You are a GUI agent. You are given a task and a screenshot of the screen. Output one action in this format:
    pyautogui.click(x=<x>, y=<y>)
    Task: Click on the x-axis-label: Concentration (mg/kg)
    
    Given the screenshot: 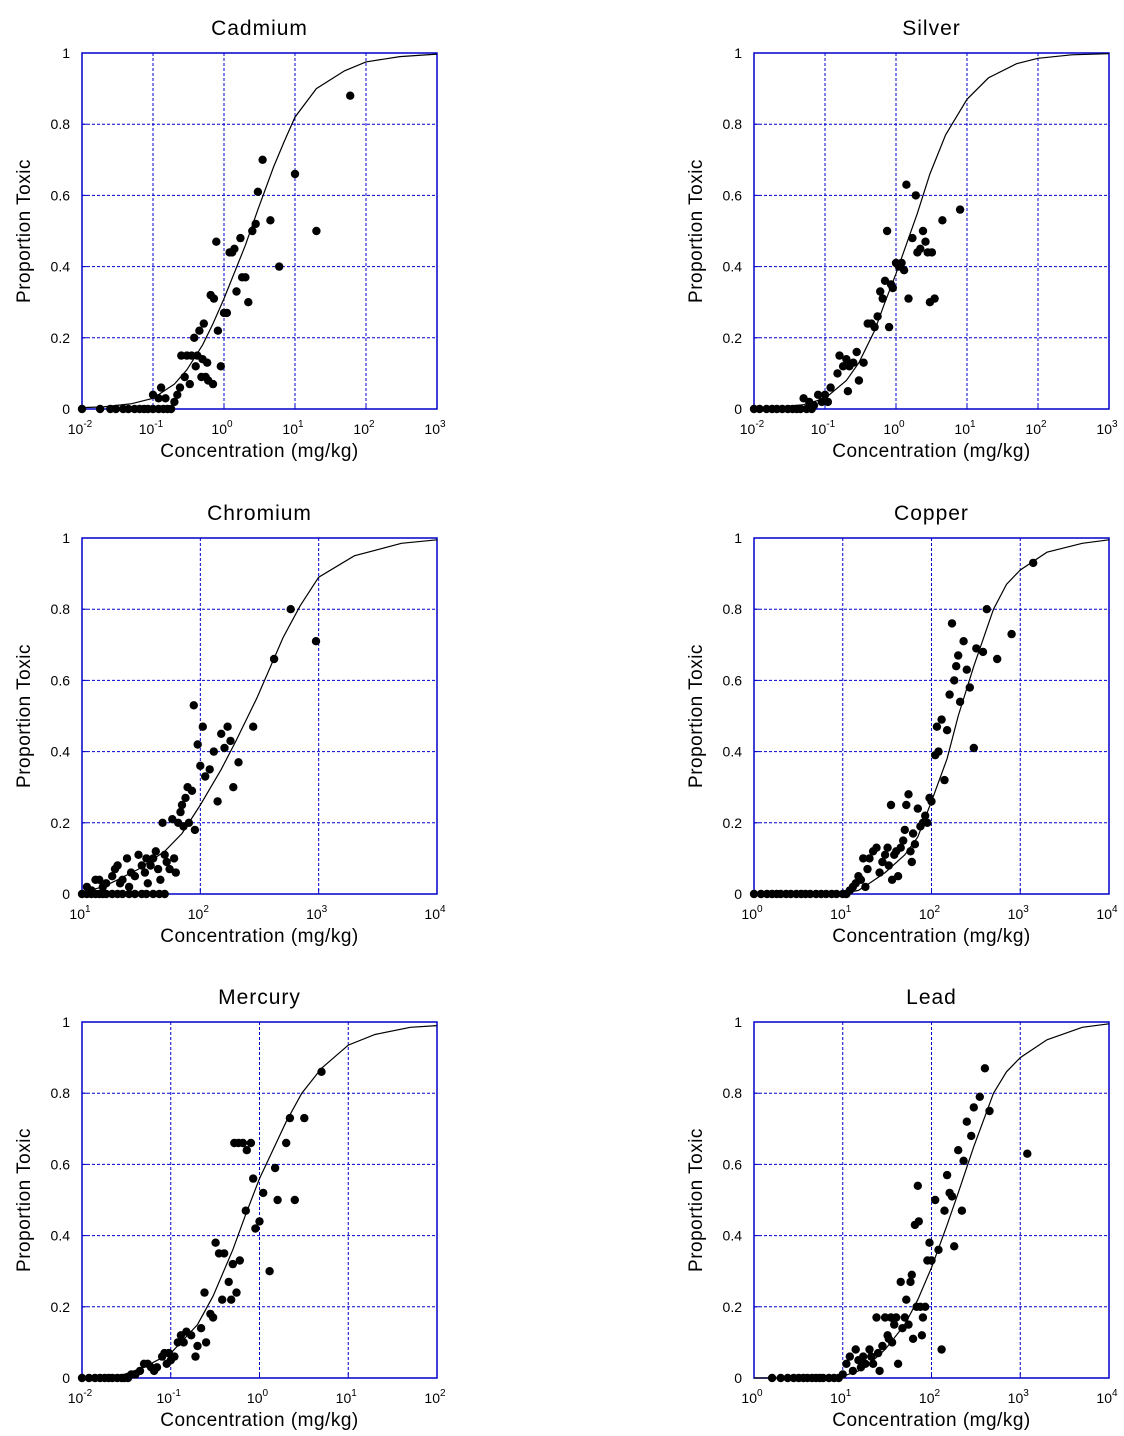 What is the action you would take?
    pyautogui.click(x=259, y=936)
    